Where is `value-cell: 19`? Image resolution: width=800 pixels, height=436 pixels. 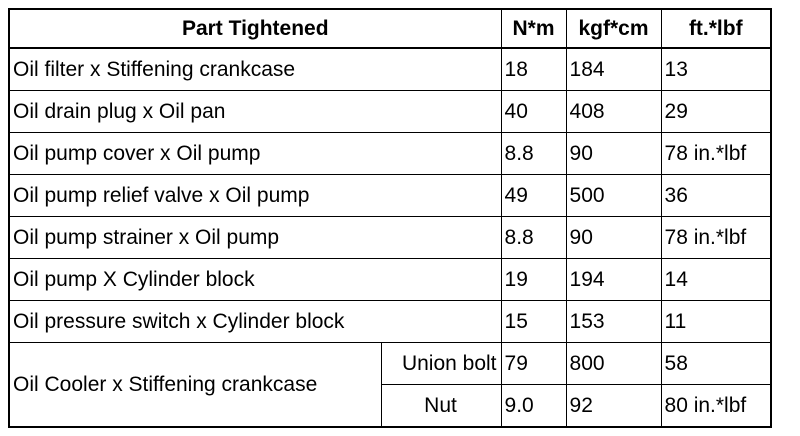
value-cell: 19 is located at coordinates (533, 279).